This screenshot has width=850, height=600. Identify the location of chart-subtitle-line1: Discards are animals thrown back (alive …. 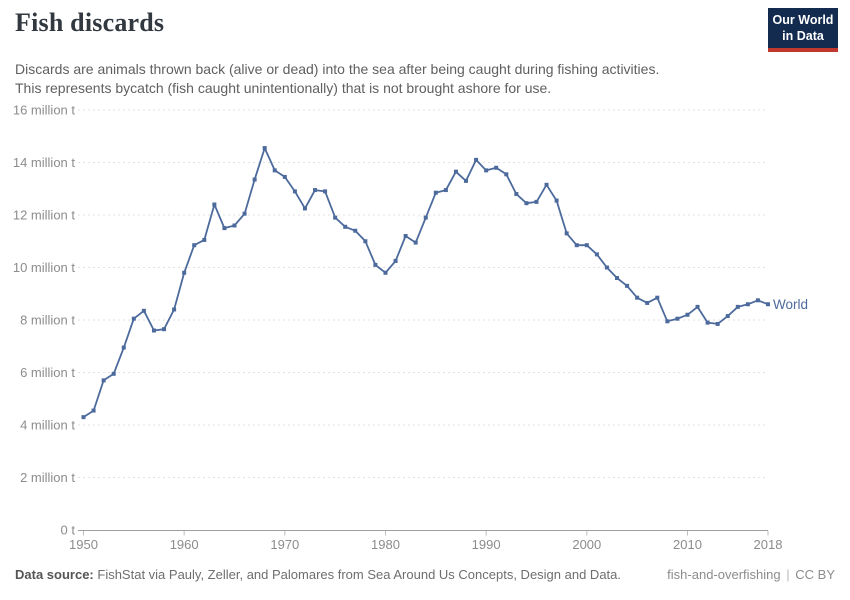
(337, 69).